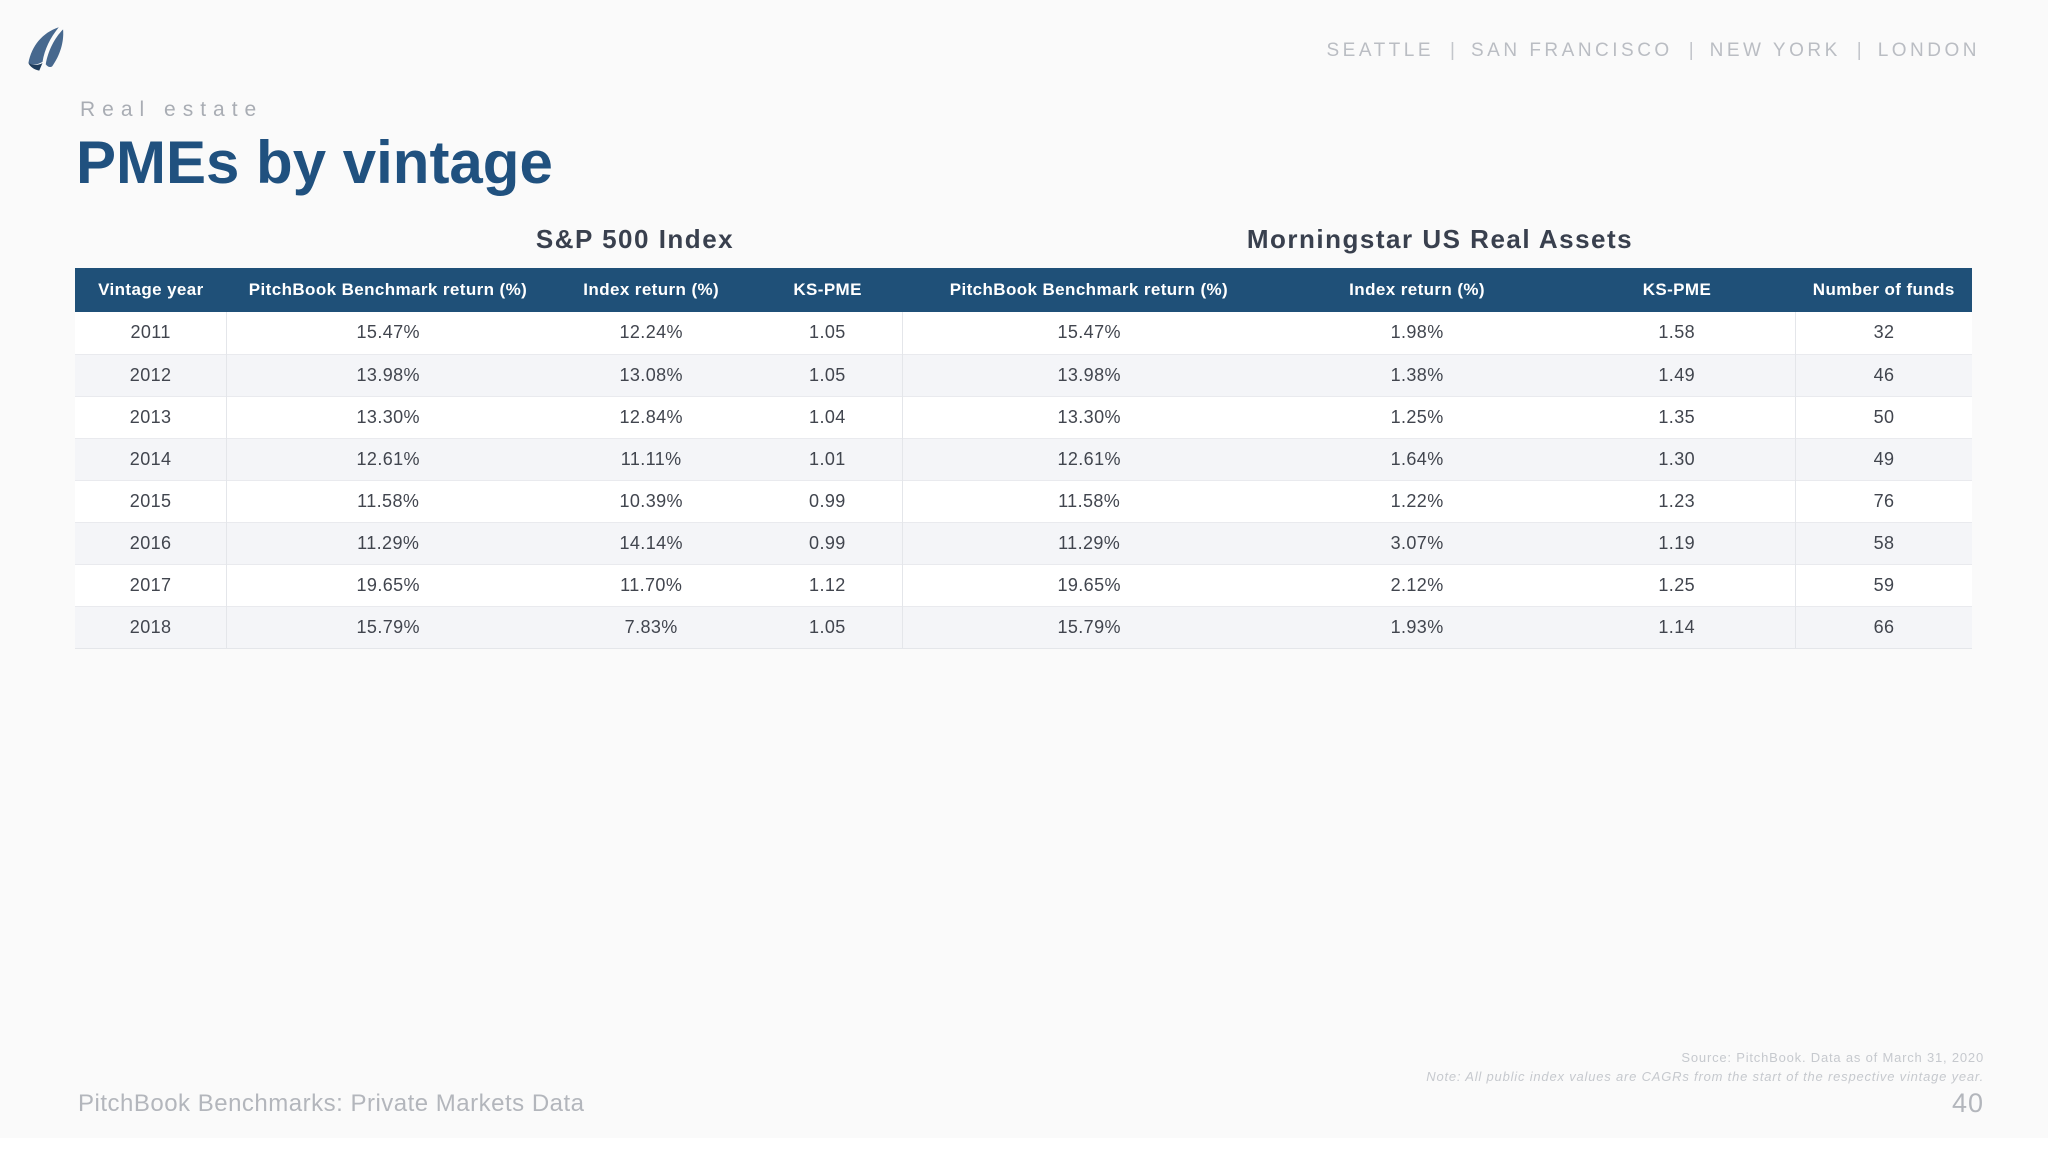 This screenshot has width=2048, height=1152. I want to click on slide-bottom-edge, so click(1024, 1145).